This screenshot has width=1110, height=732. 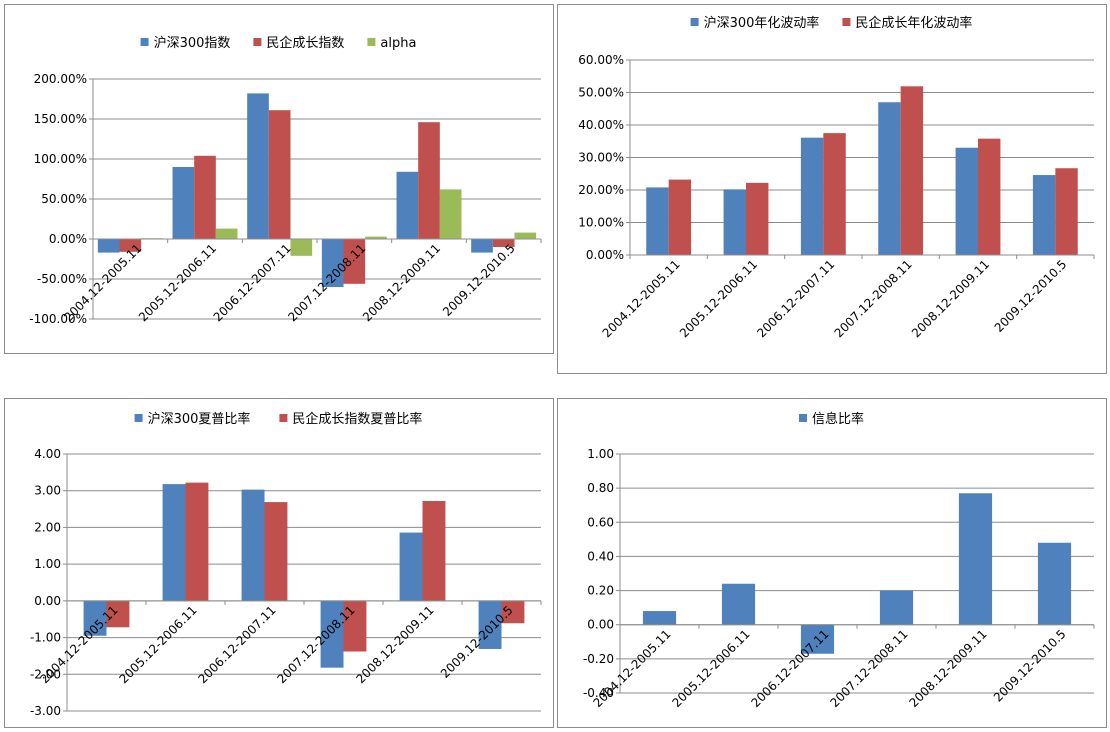 What do you see at coordinates (601, 223) in the screenshot?
I see `y-tick-label: 10.00%` at bounding box center [601, 223].